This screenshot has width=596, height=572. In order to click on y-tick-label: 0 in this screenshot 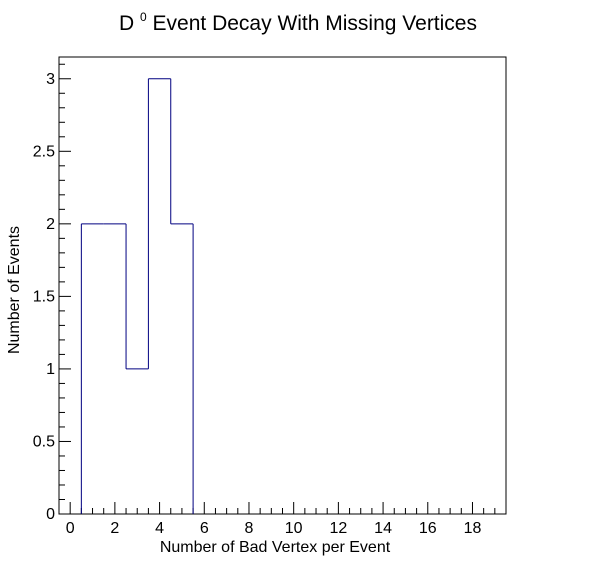, I will do `click(50, 514)`.